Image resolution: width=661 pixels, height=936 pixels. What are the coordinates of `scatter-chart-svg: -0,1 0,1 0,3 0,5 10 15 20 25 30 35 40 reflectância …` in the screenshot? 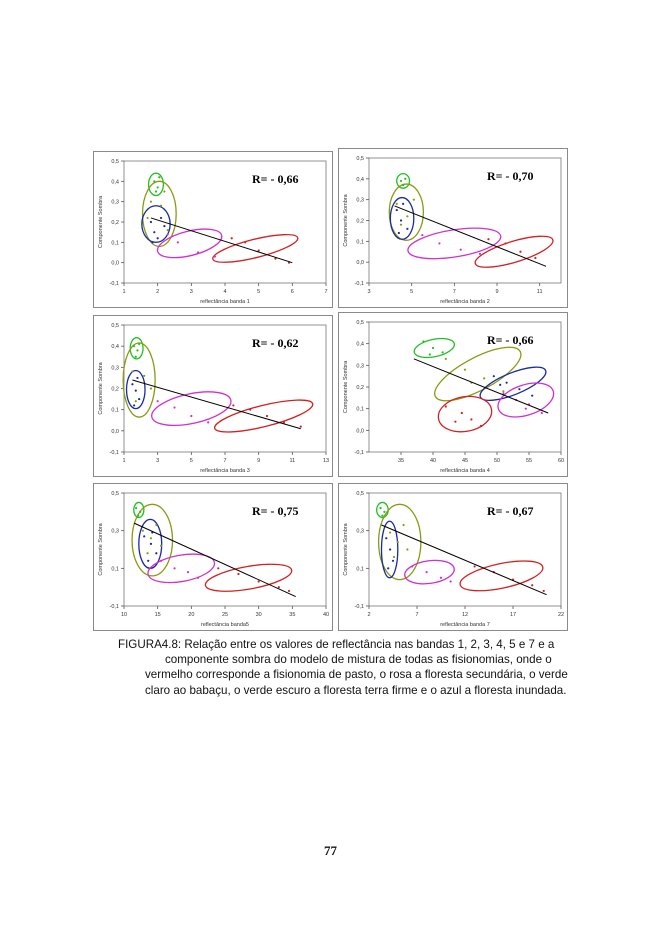 It's located at (213, 559).